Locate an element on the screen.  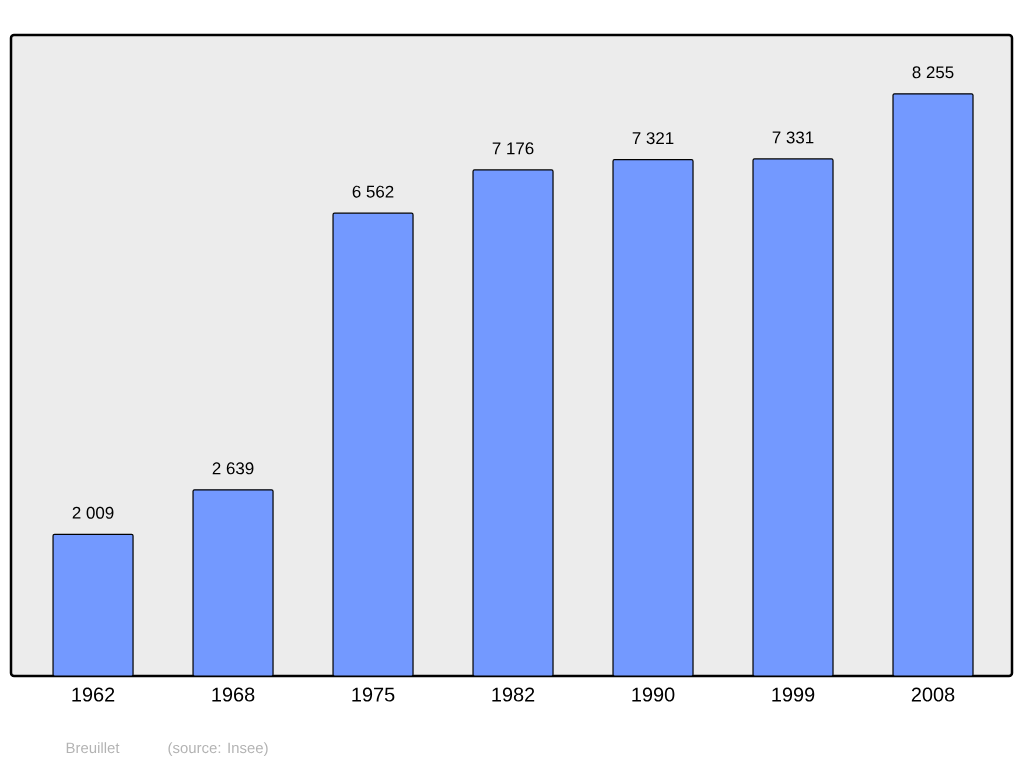
text: (source: Insee) is located at coordinates (218, 749).